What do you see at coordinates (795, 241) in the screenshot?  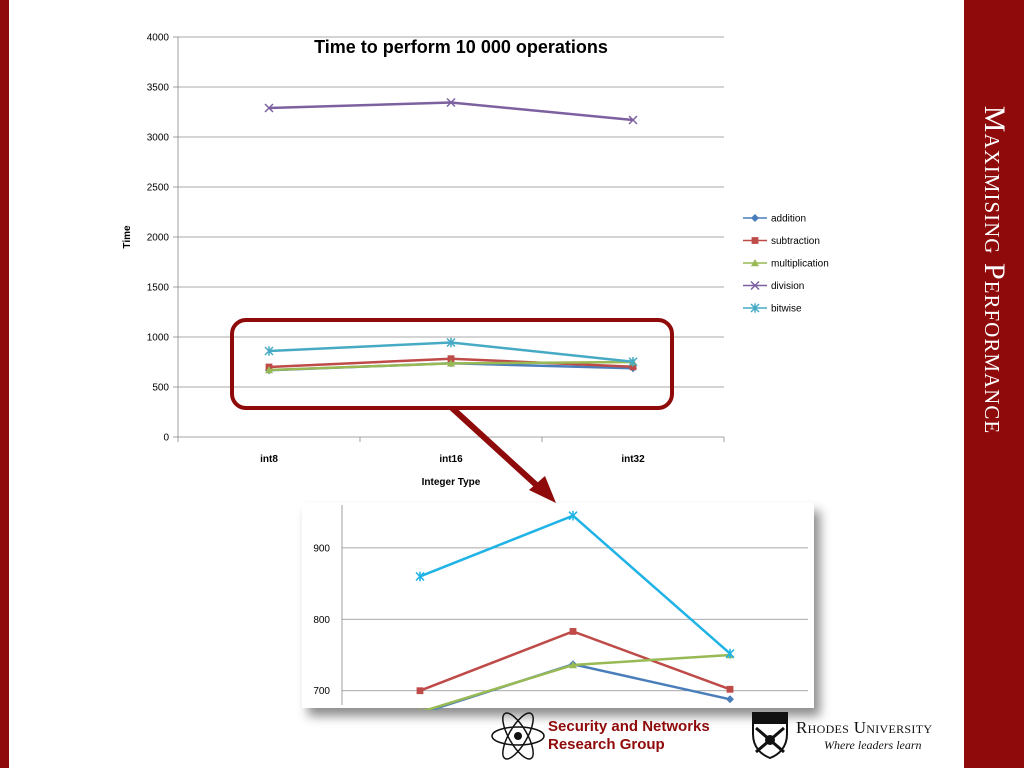 I see `legend-label-subtraction: subtraction` at bounding box center [795, 241].